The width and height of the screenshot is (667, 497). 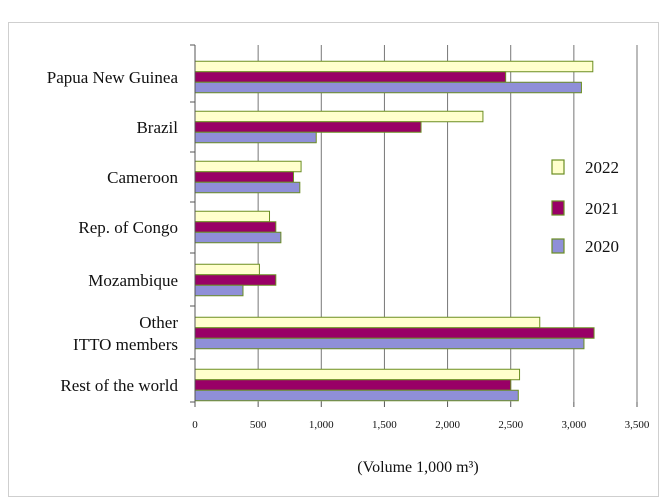 I want to click on category-label: Rest of the world, so click(x=119, y=385).